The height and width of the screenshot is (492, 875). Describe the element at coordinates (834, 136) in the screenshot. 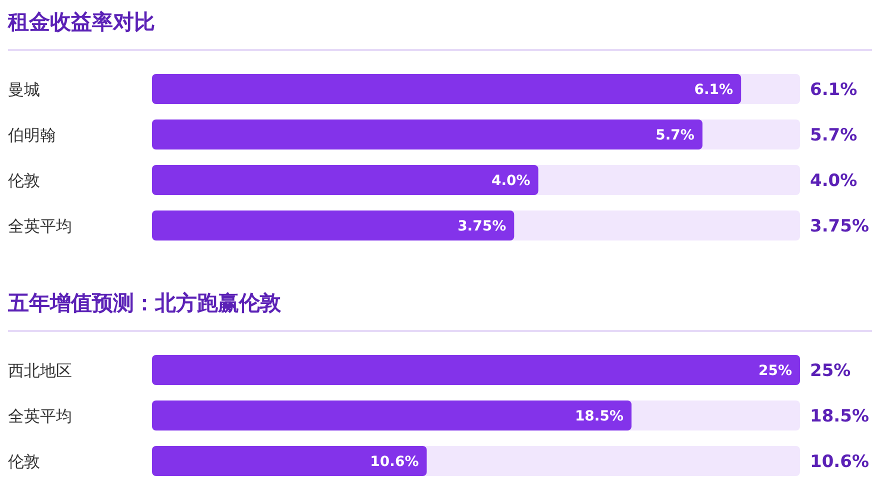

I see `text: 5.7%` at that location.